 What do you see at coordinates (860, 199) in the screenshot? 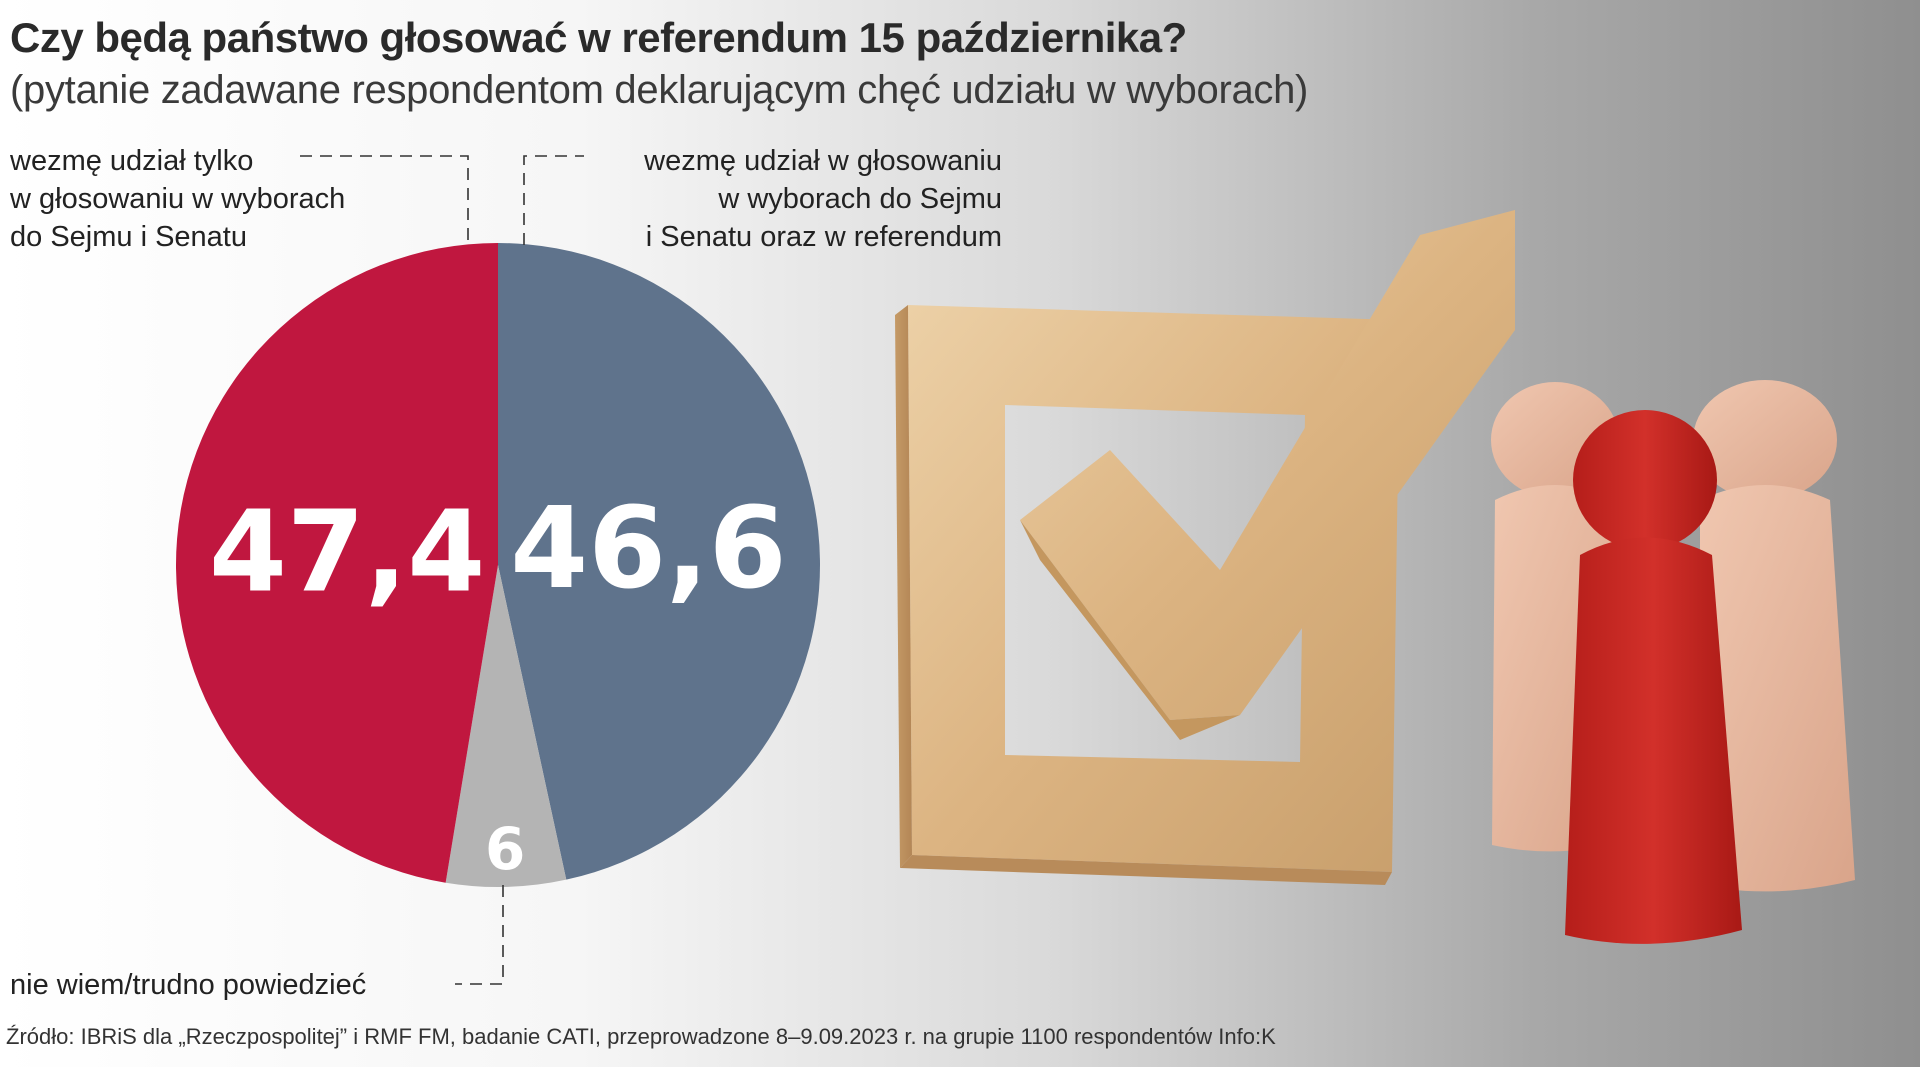
I see `label-line: w wyborach do Sejmu` at bounding box center [860, 199].